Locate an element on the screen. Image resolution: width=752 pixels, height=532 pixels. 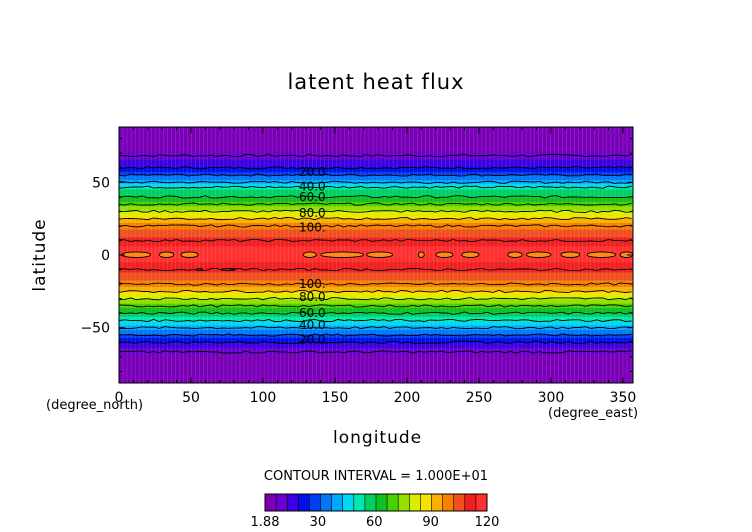
x-tick-label: 350 is located at coordinates (623, 398).